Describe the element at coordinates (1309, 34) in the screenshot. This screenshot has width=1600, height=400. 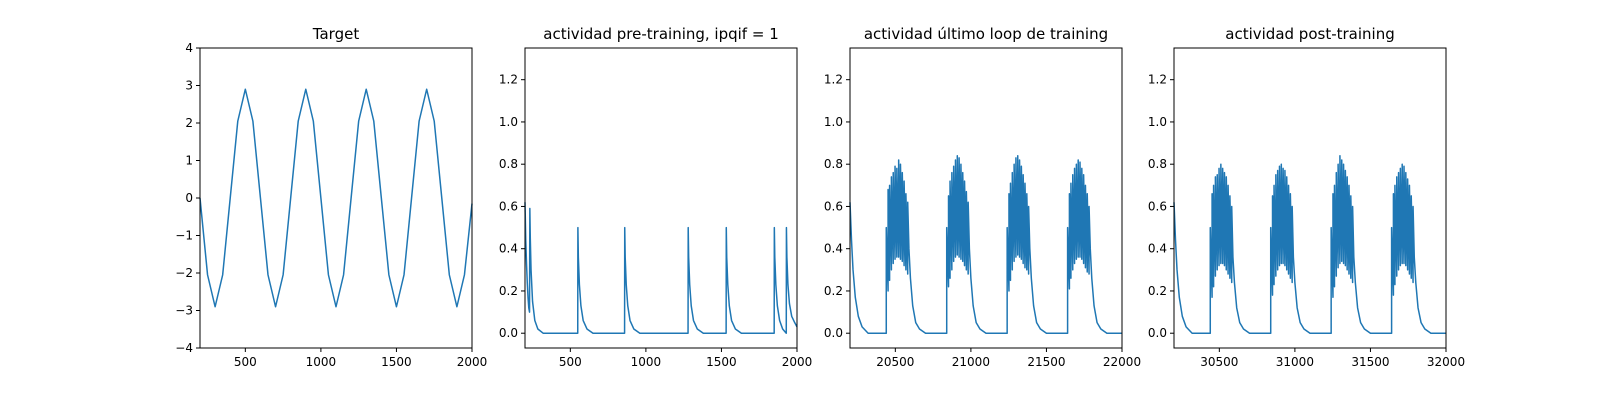
I see `plot-title: actividad post-training` at that location.